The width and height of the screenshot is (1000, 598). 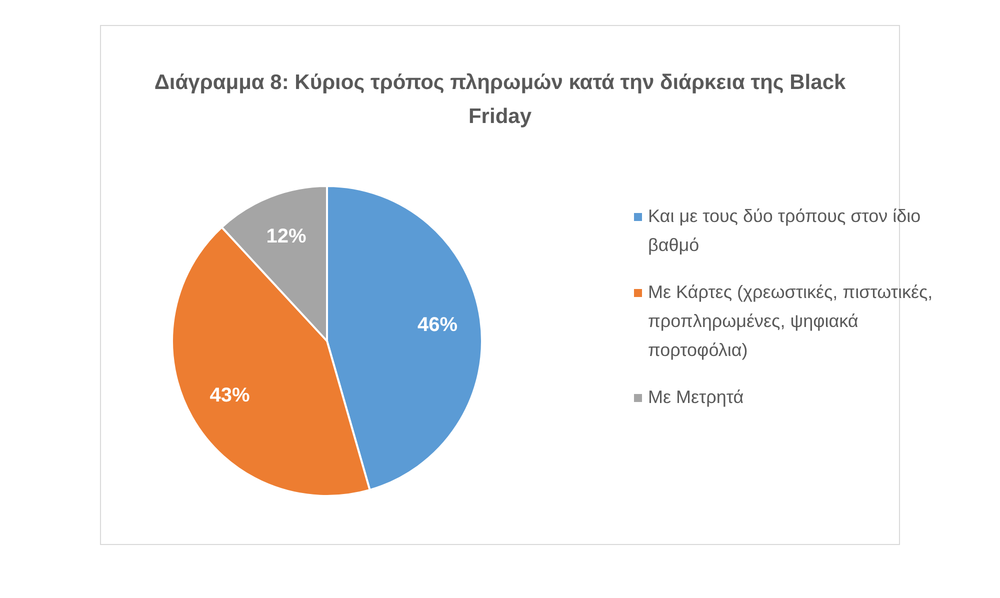 I want to click on legend-label: Με Κάρτες (χρεωστικές, πιστωτικές, προπληρωμένες, ψηφιακά πορτοφόλια), so click(x=791, y=321).